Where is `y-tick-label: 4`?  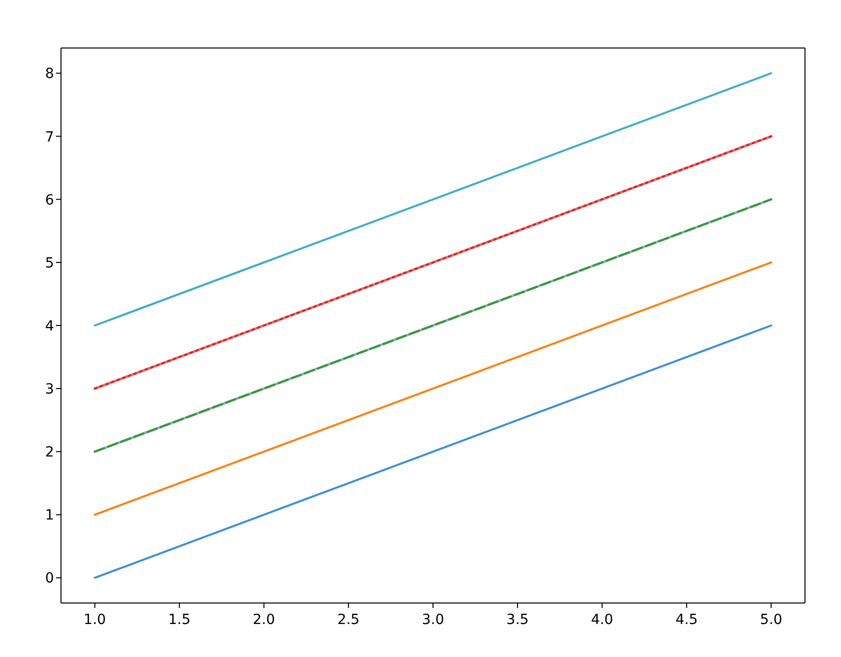
y-tick-label: 4 is located at coordinates (49, 326).